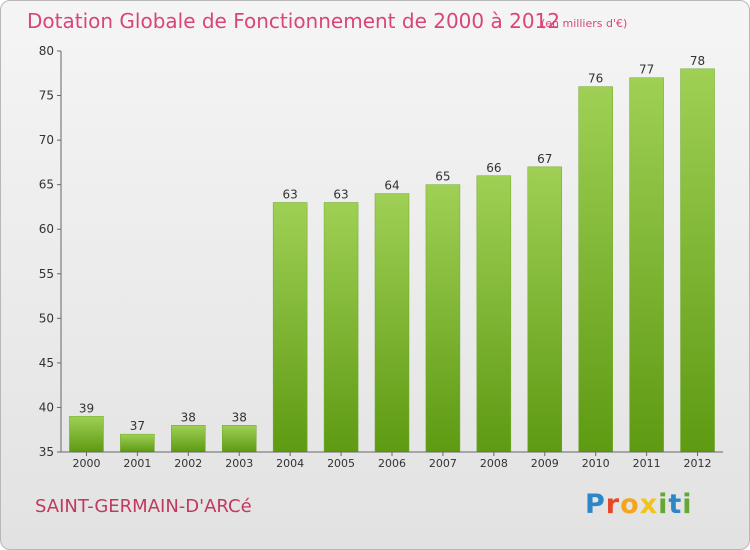  What do you see at coordinates (595, 504) in the screenshot?
I see `logo-letter: P` at bounding box center [595, 504].